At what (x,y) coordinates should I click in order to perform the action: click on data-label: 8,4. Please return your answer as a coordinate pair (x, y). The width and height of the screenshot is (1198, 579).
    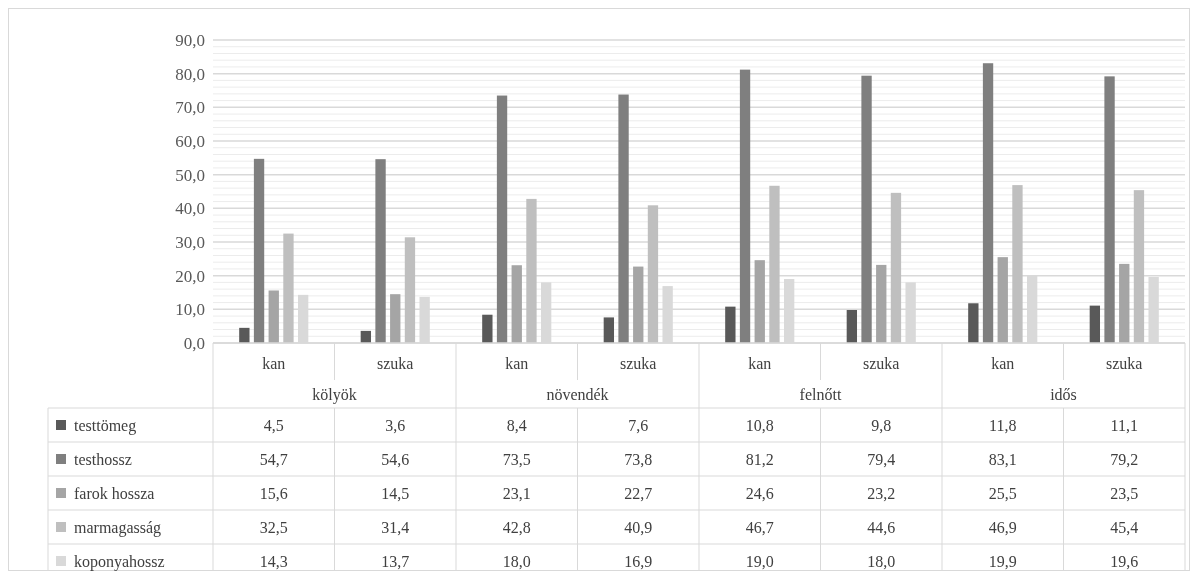
    Looking at the image, I should click on (516, 425).